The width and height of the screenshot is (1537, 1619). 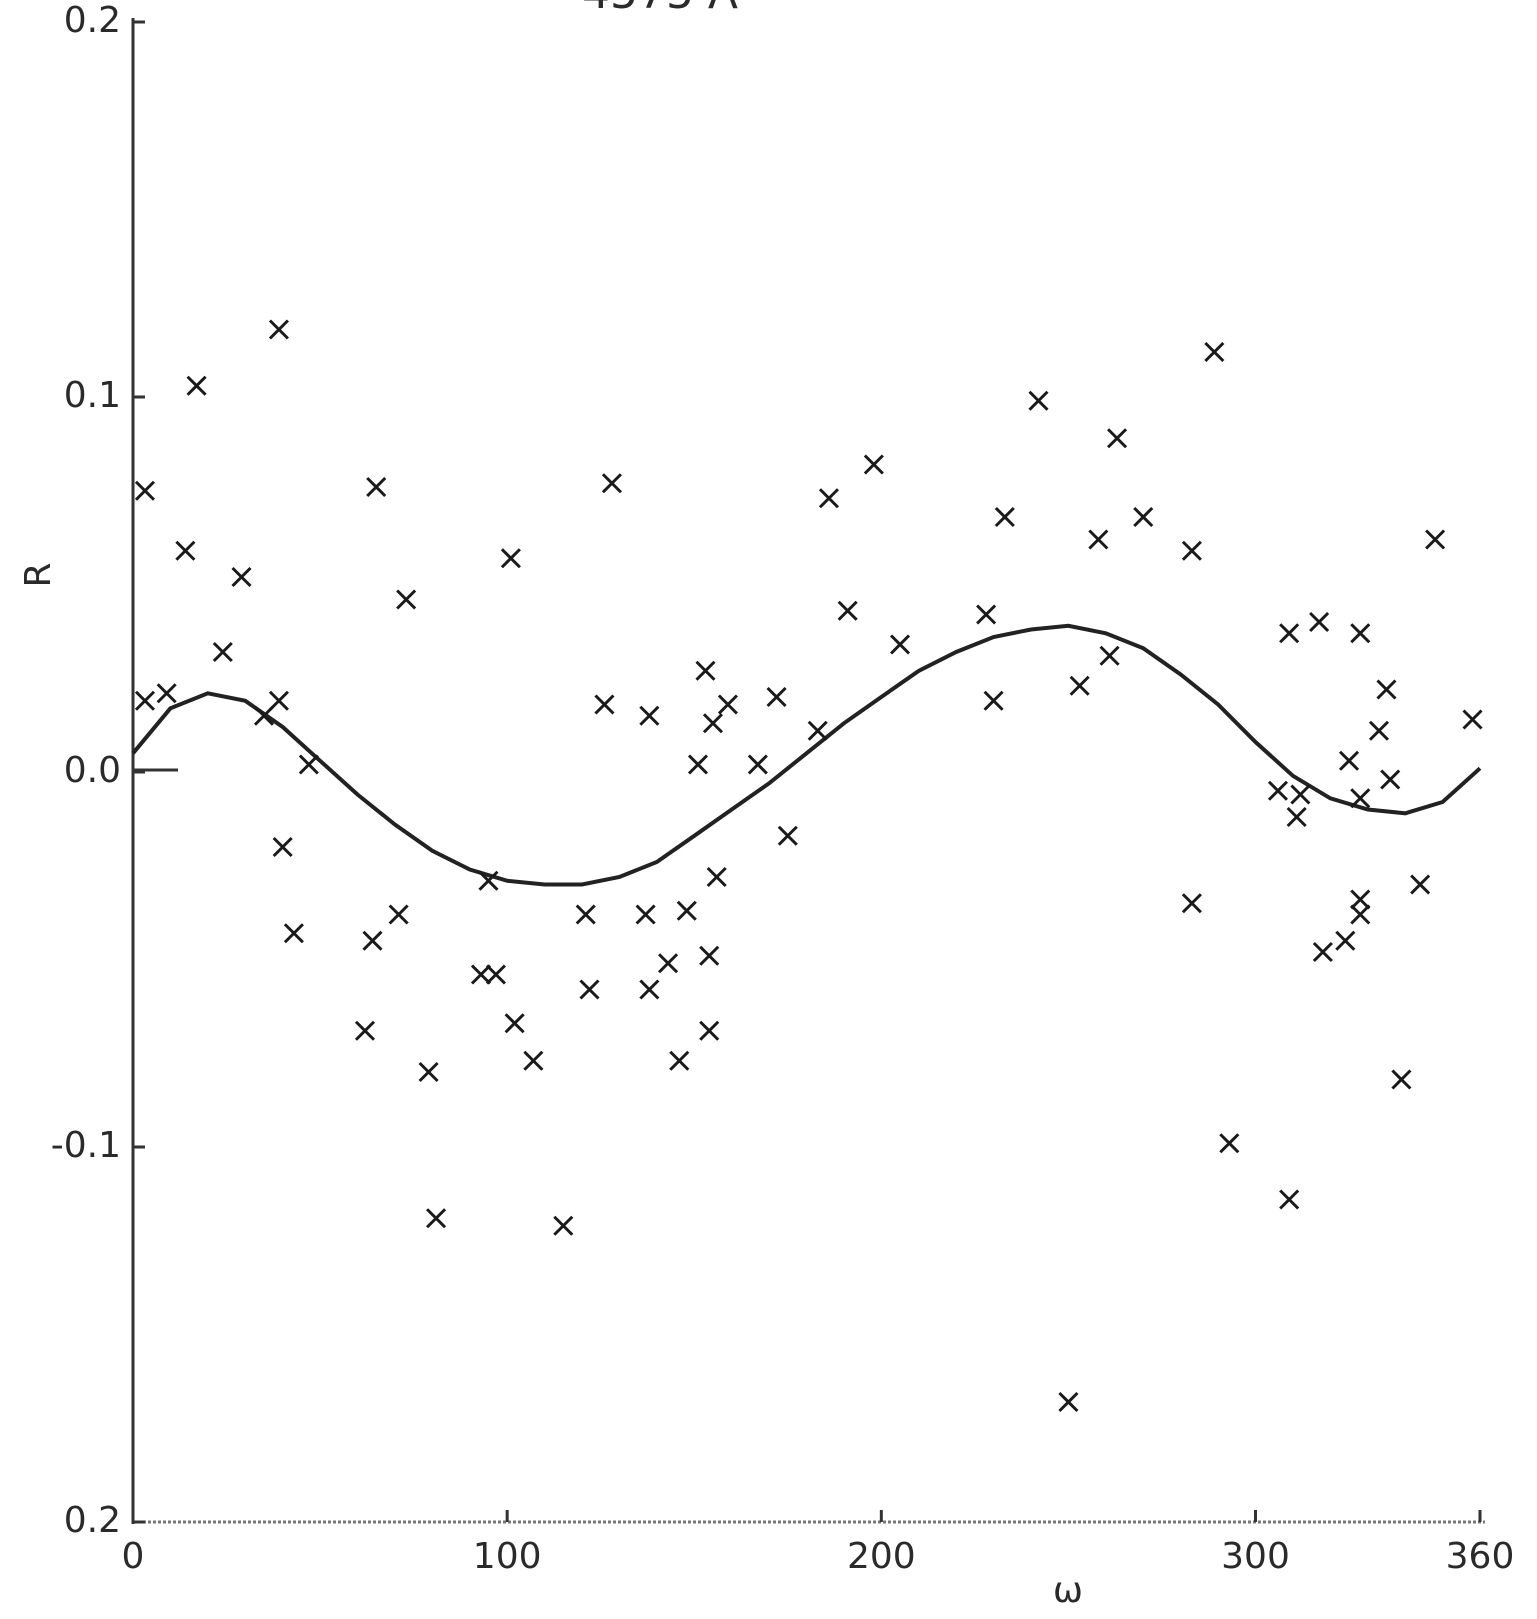 What do you see at coordinates (86, 1145) in the screenshot?
I see `y-tick-label: -0.1` at bounding box center [86, 1145].